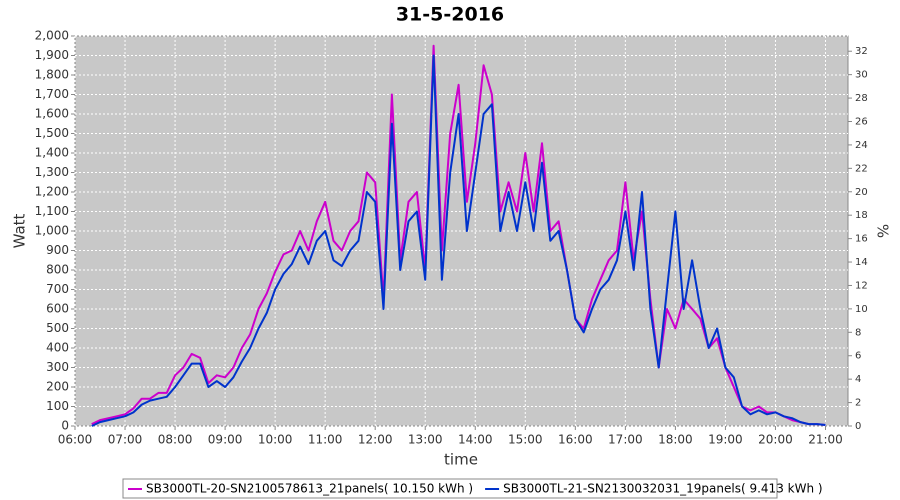  I want to click on y2-tick-label: 4, so click(858, 379).